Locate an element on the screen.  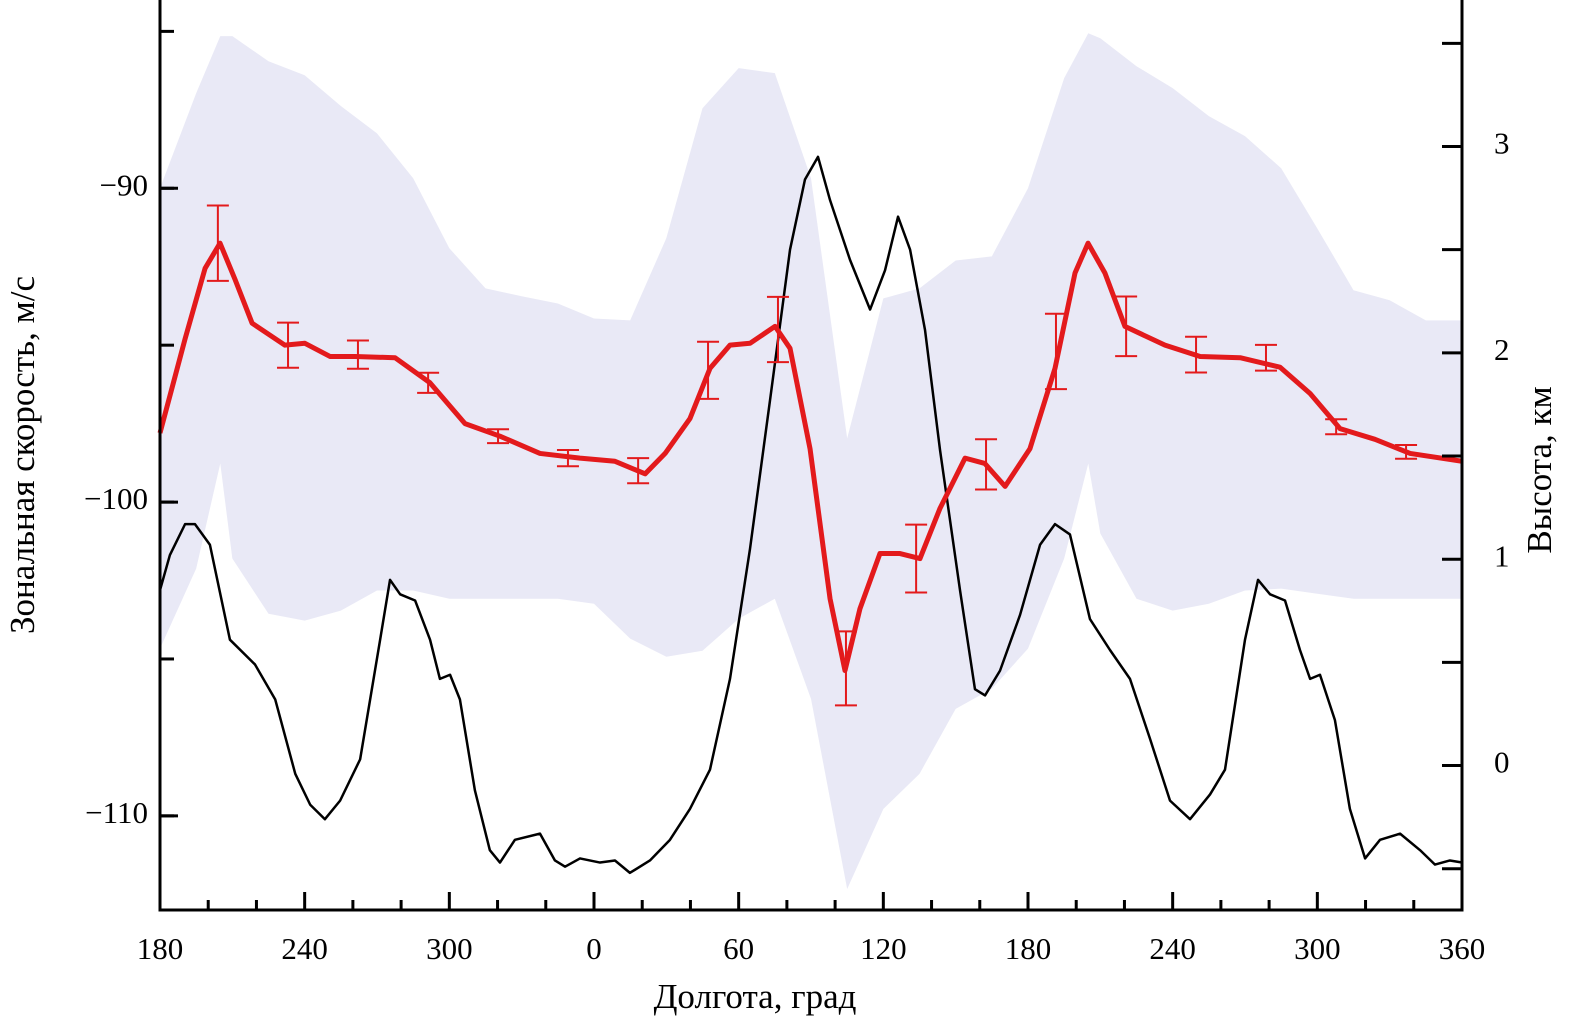
y-tick-label: −90 is located at coordinates (124, 184).